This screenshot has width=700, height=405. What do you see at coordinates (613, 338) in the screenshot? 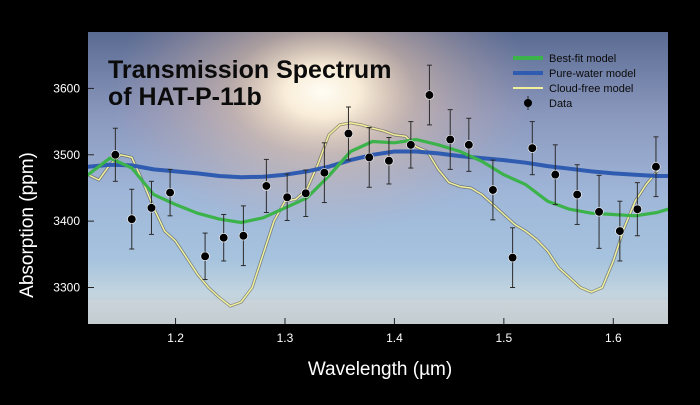
I see `x-tick-label: 1.6` at bounding box center [613, 338].